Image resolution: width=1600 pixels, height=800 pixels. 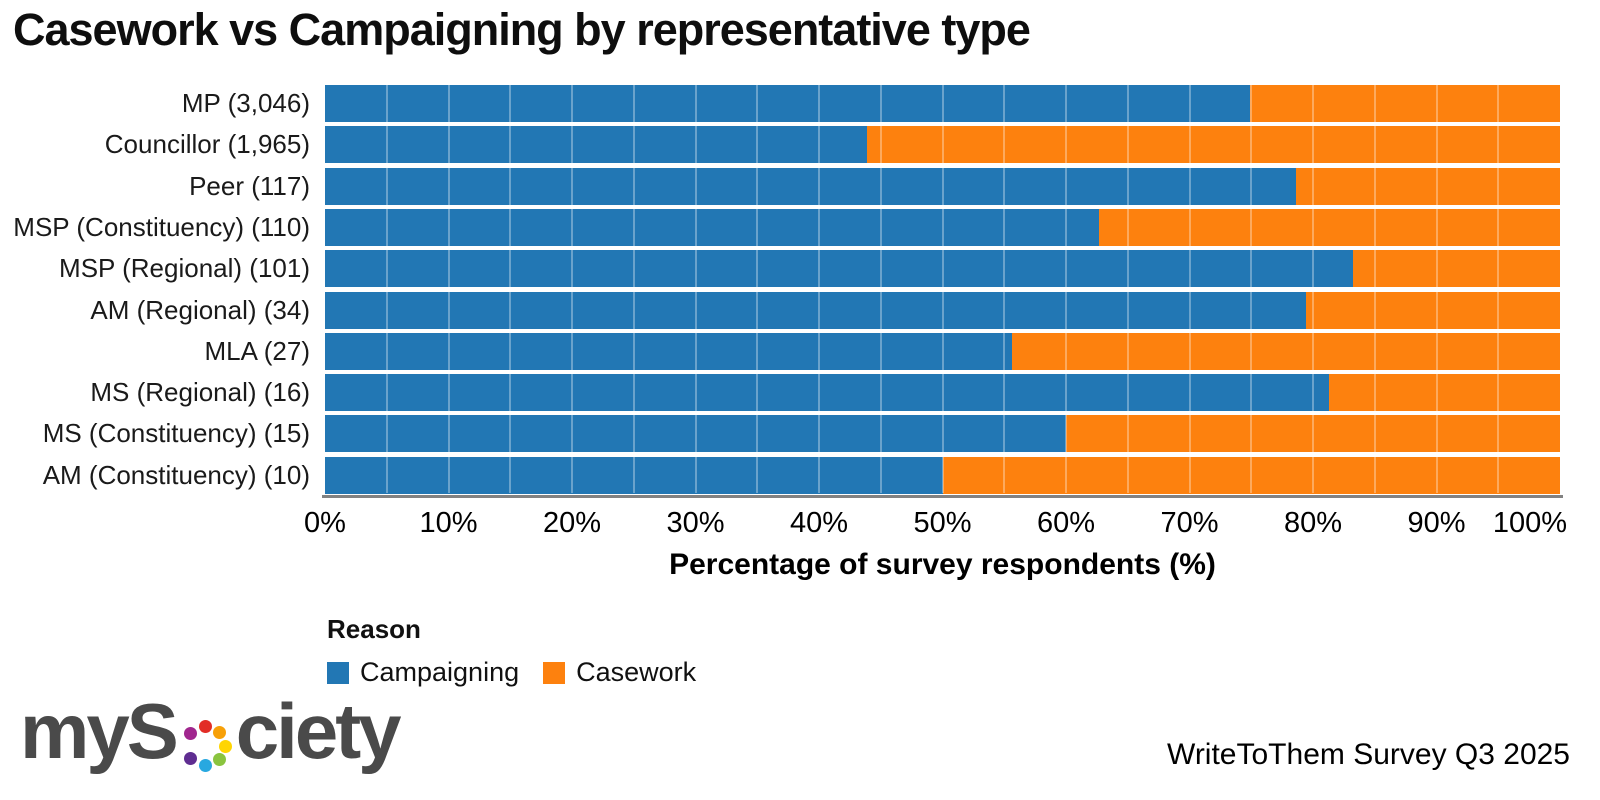 I want to click on x-tick-label: 0%, so click(x=325, y=523).